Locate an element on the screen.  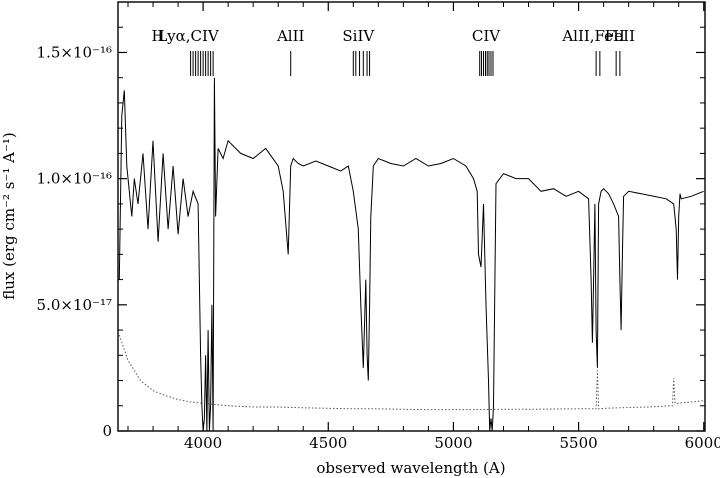
x-axis-title: observed wavelength (A) is located at coordinates (410, 468).